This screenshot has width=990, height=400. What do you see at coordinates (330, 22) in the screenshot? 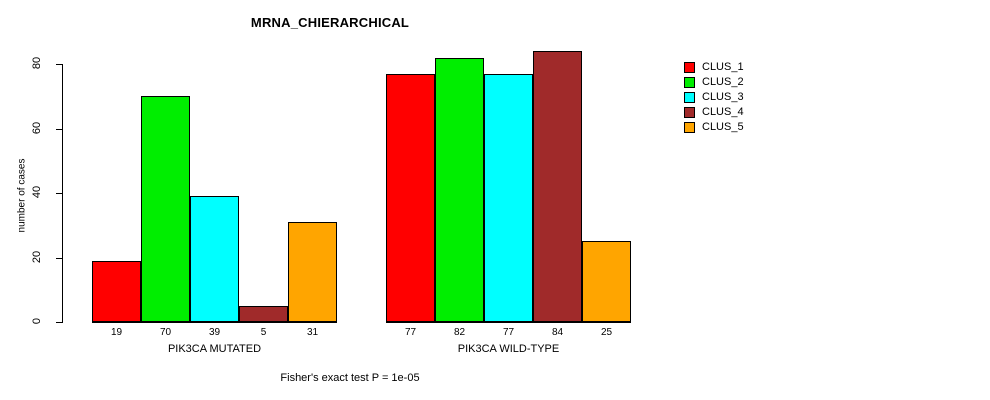
I see `chart-title: MRNA_CHIERARCHICAL` at bounding box center [330, 22].